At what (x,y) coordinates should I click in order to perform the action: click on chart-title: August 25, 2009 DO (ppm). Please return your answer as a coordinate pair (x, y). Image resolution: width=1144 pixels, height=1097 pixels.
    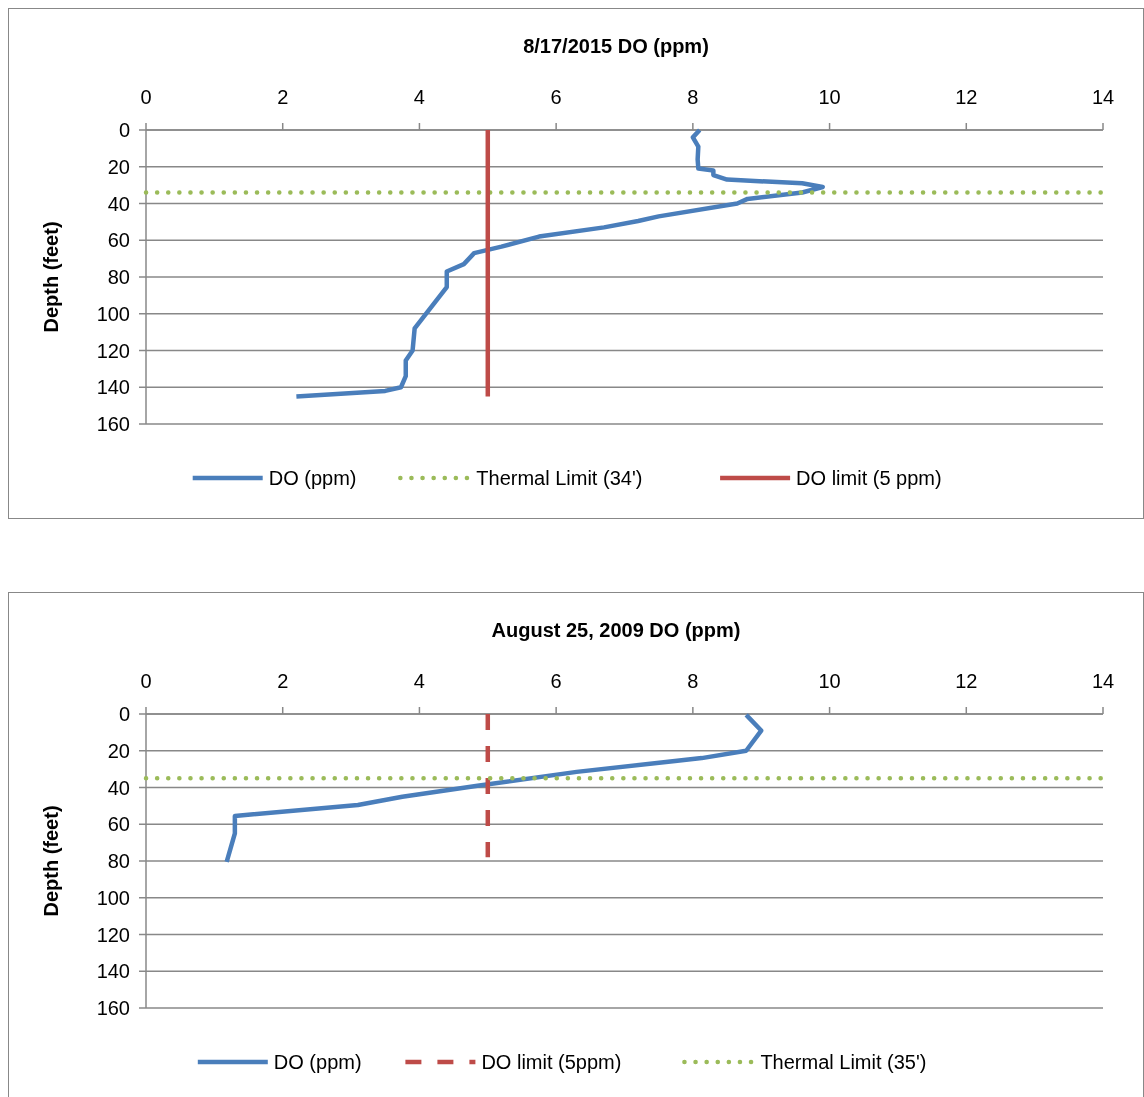
    Looking at the image, I should click on (616, 630).